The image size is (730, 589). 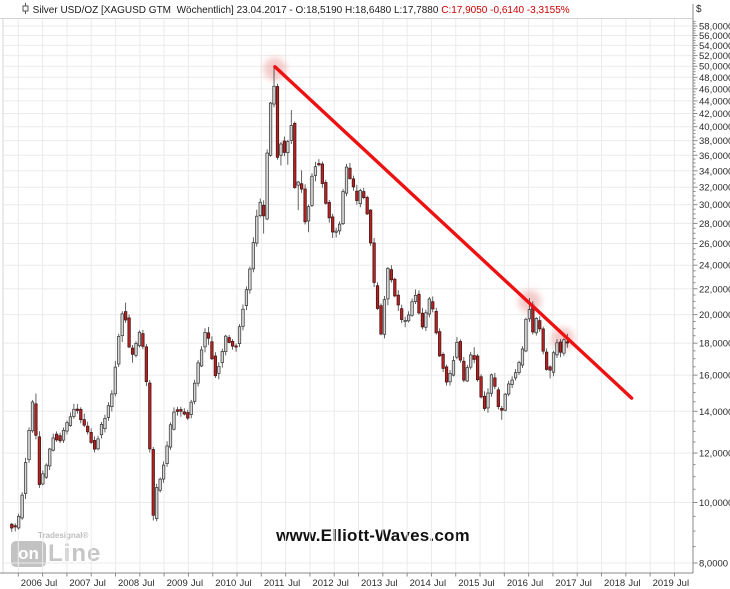 What do you see at coordinates (714, 412) in the screenshot?
I see `y-tick-label: 14,0000` at bounding box center [714, 412].